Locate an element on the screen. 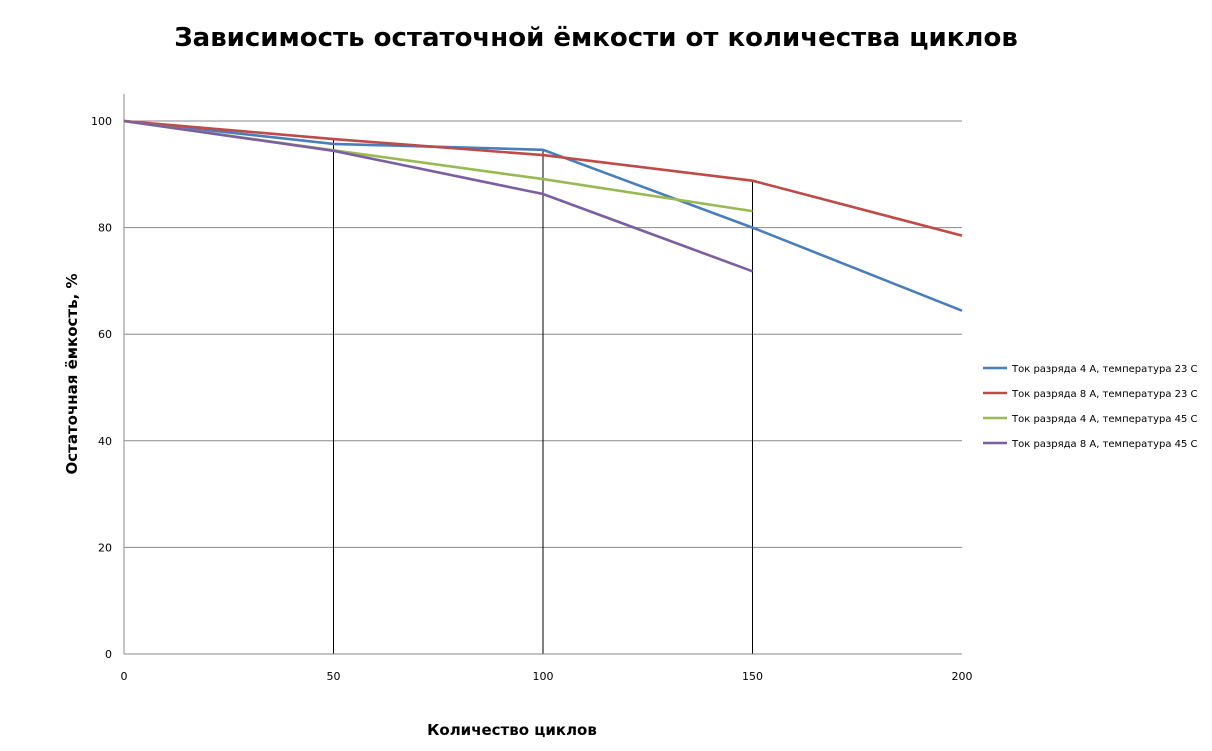 The height and width of the screenshot is (751, 1212). y-axis-title: Остаточная ёмкость, % is located at coordinates (72, 373).